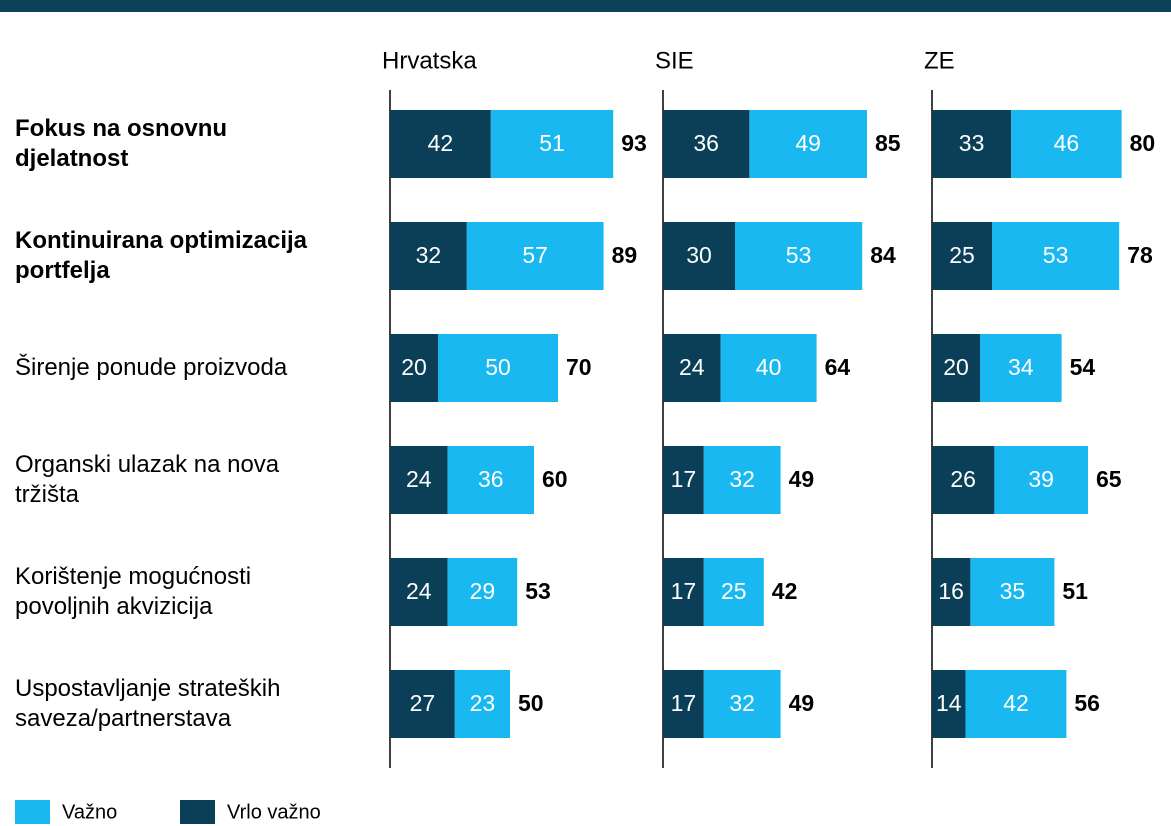 The width and height of the screenshot is (1171, 826). Describe the element at coordinates (1140, 255) in the screenshot. I see `total-label: 78` at that location.